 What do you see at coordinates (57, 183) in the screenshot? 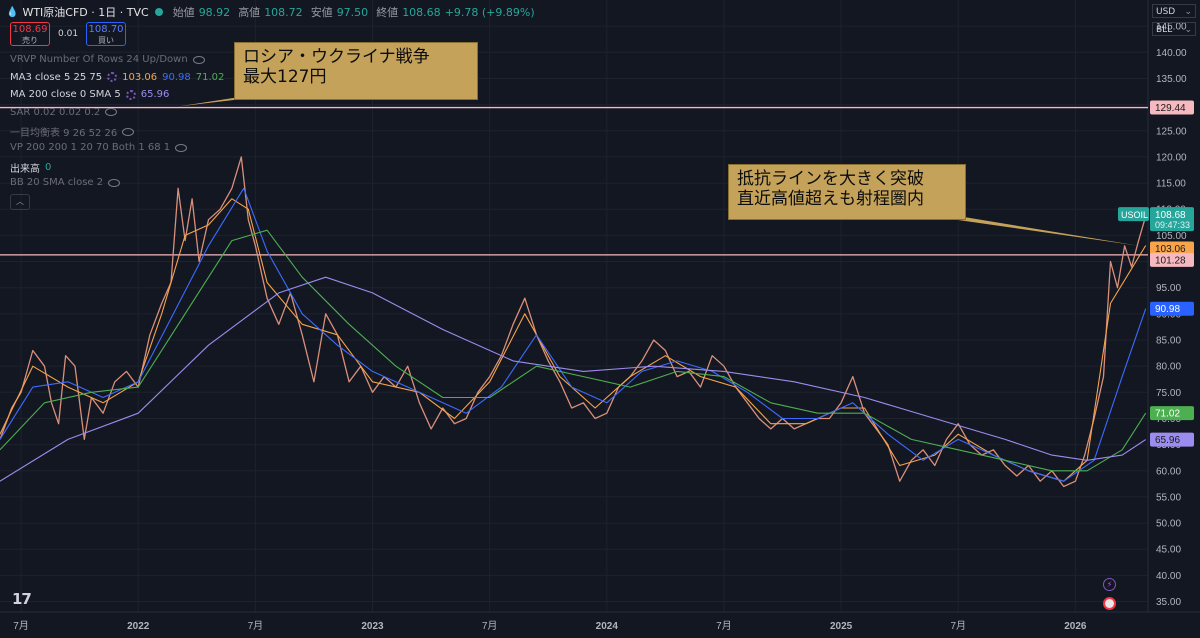
I see `indicator-label: BB 20 SMA close 2` at bounding box center [57, 183].